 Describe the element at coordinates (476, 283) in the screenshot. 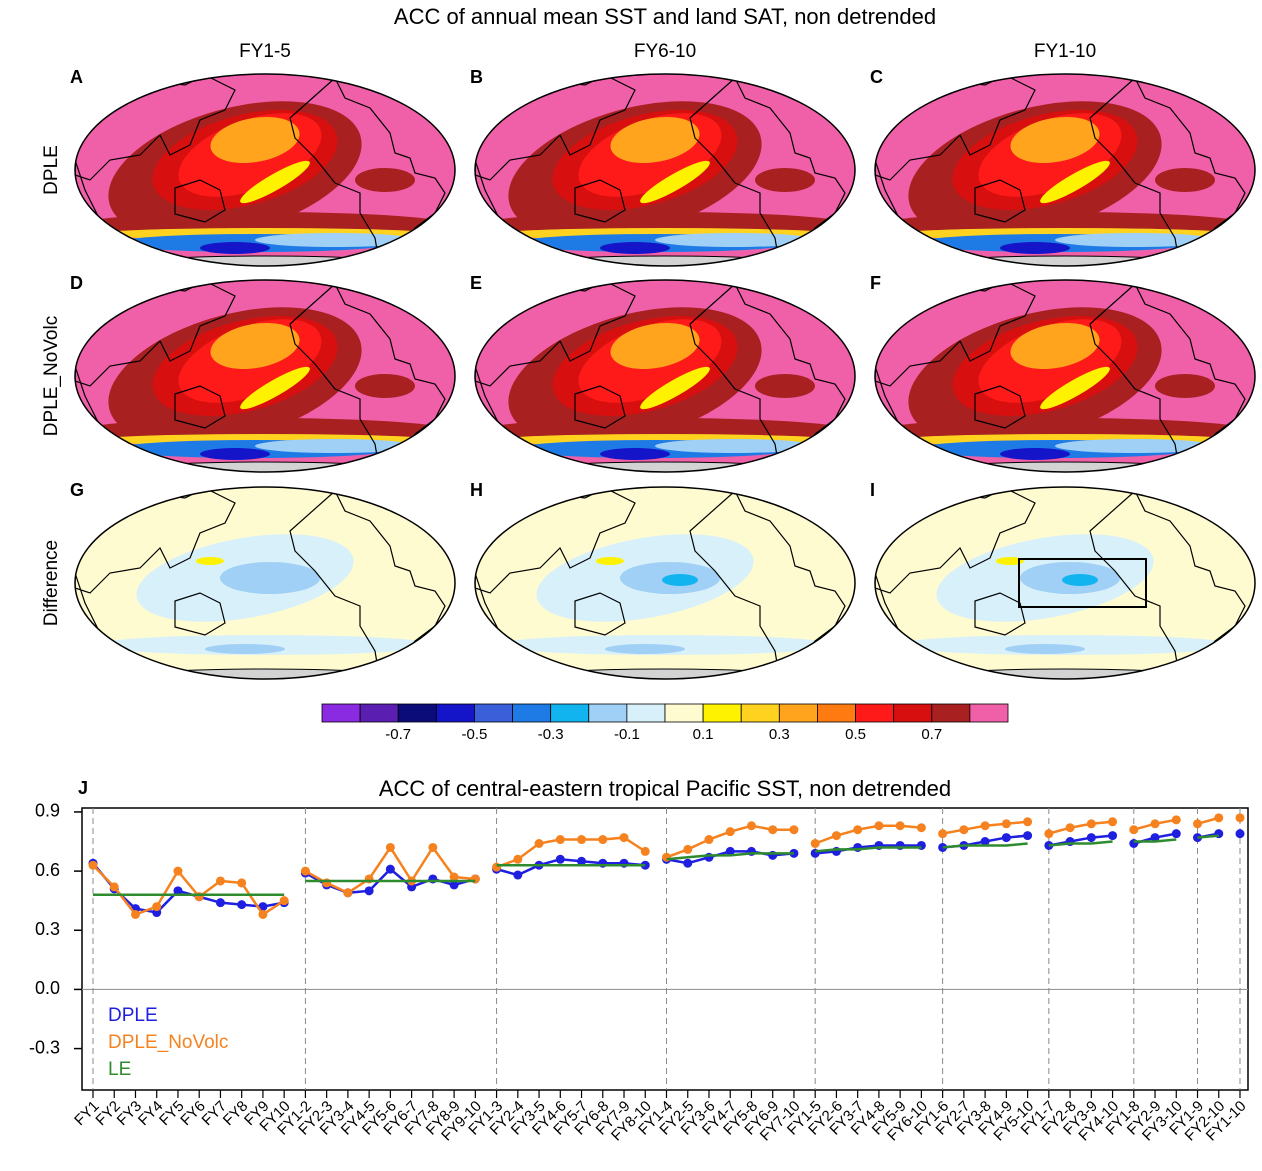

I see `panel-letter: E` at that location.